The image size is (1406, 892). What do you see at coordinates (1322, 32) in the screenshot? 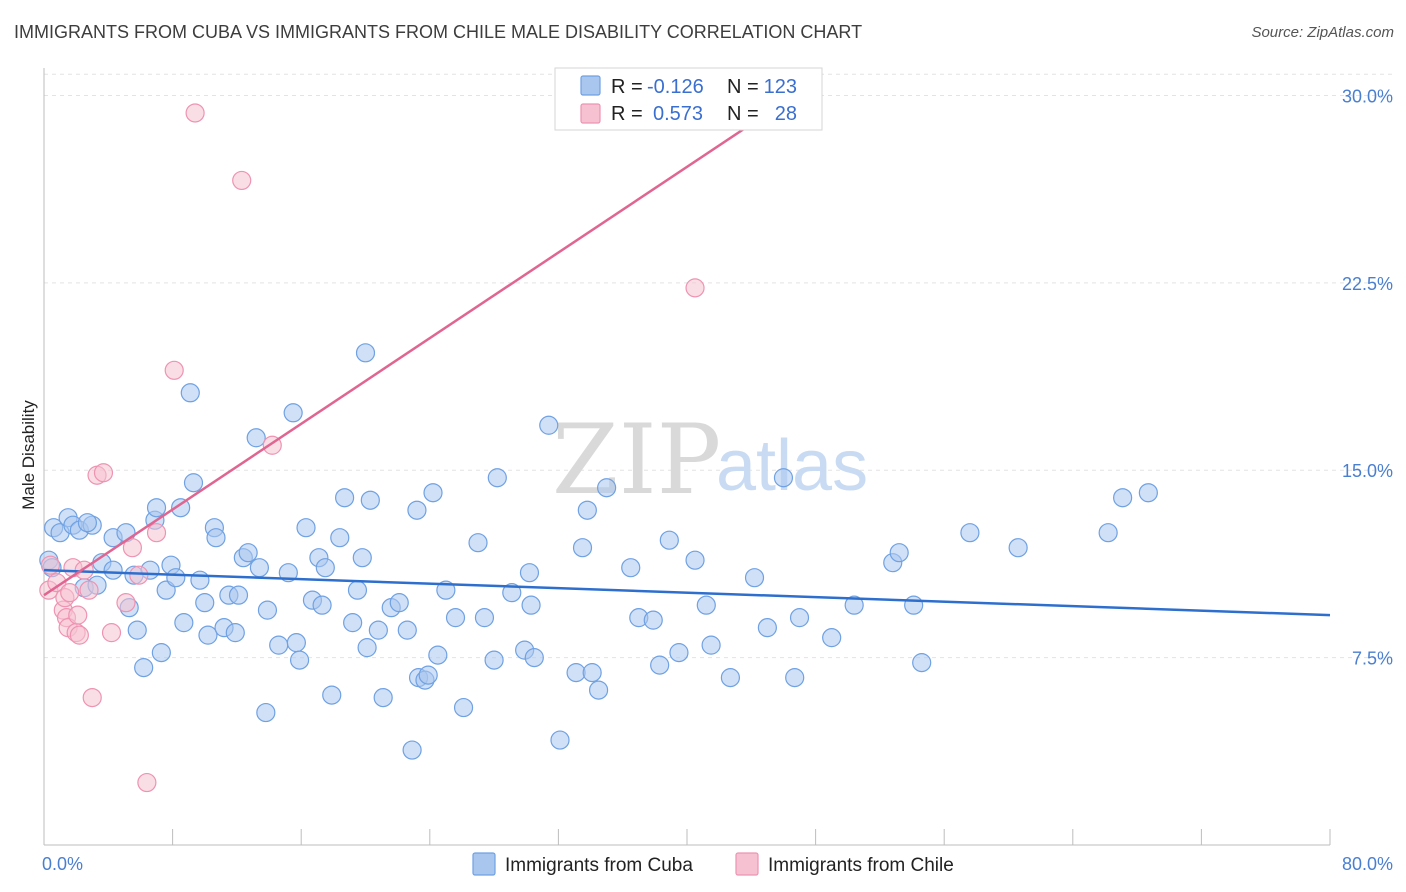
I see `source-note: Source: ZipAtlas.com` at bounding box center [1322, 32].